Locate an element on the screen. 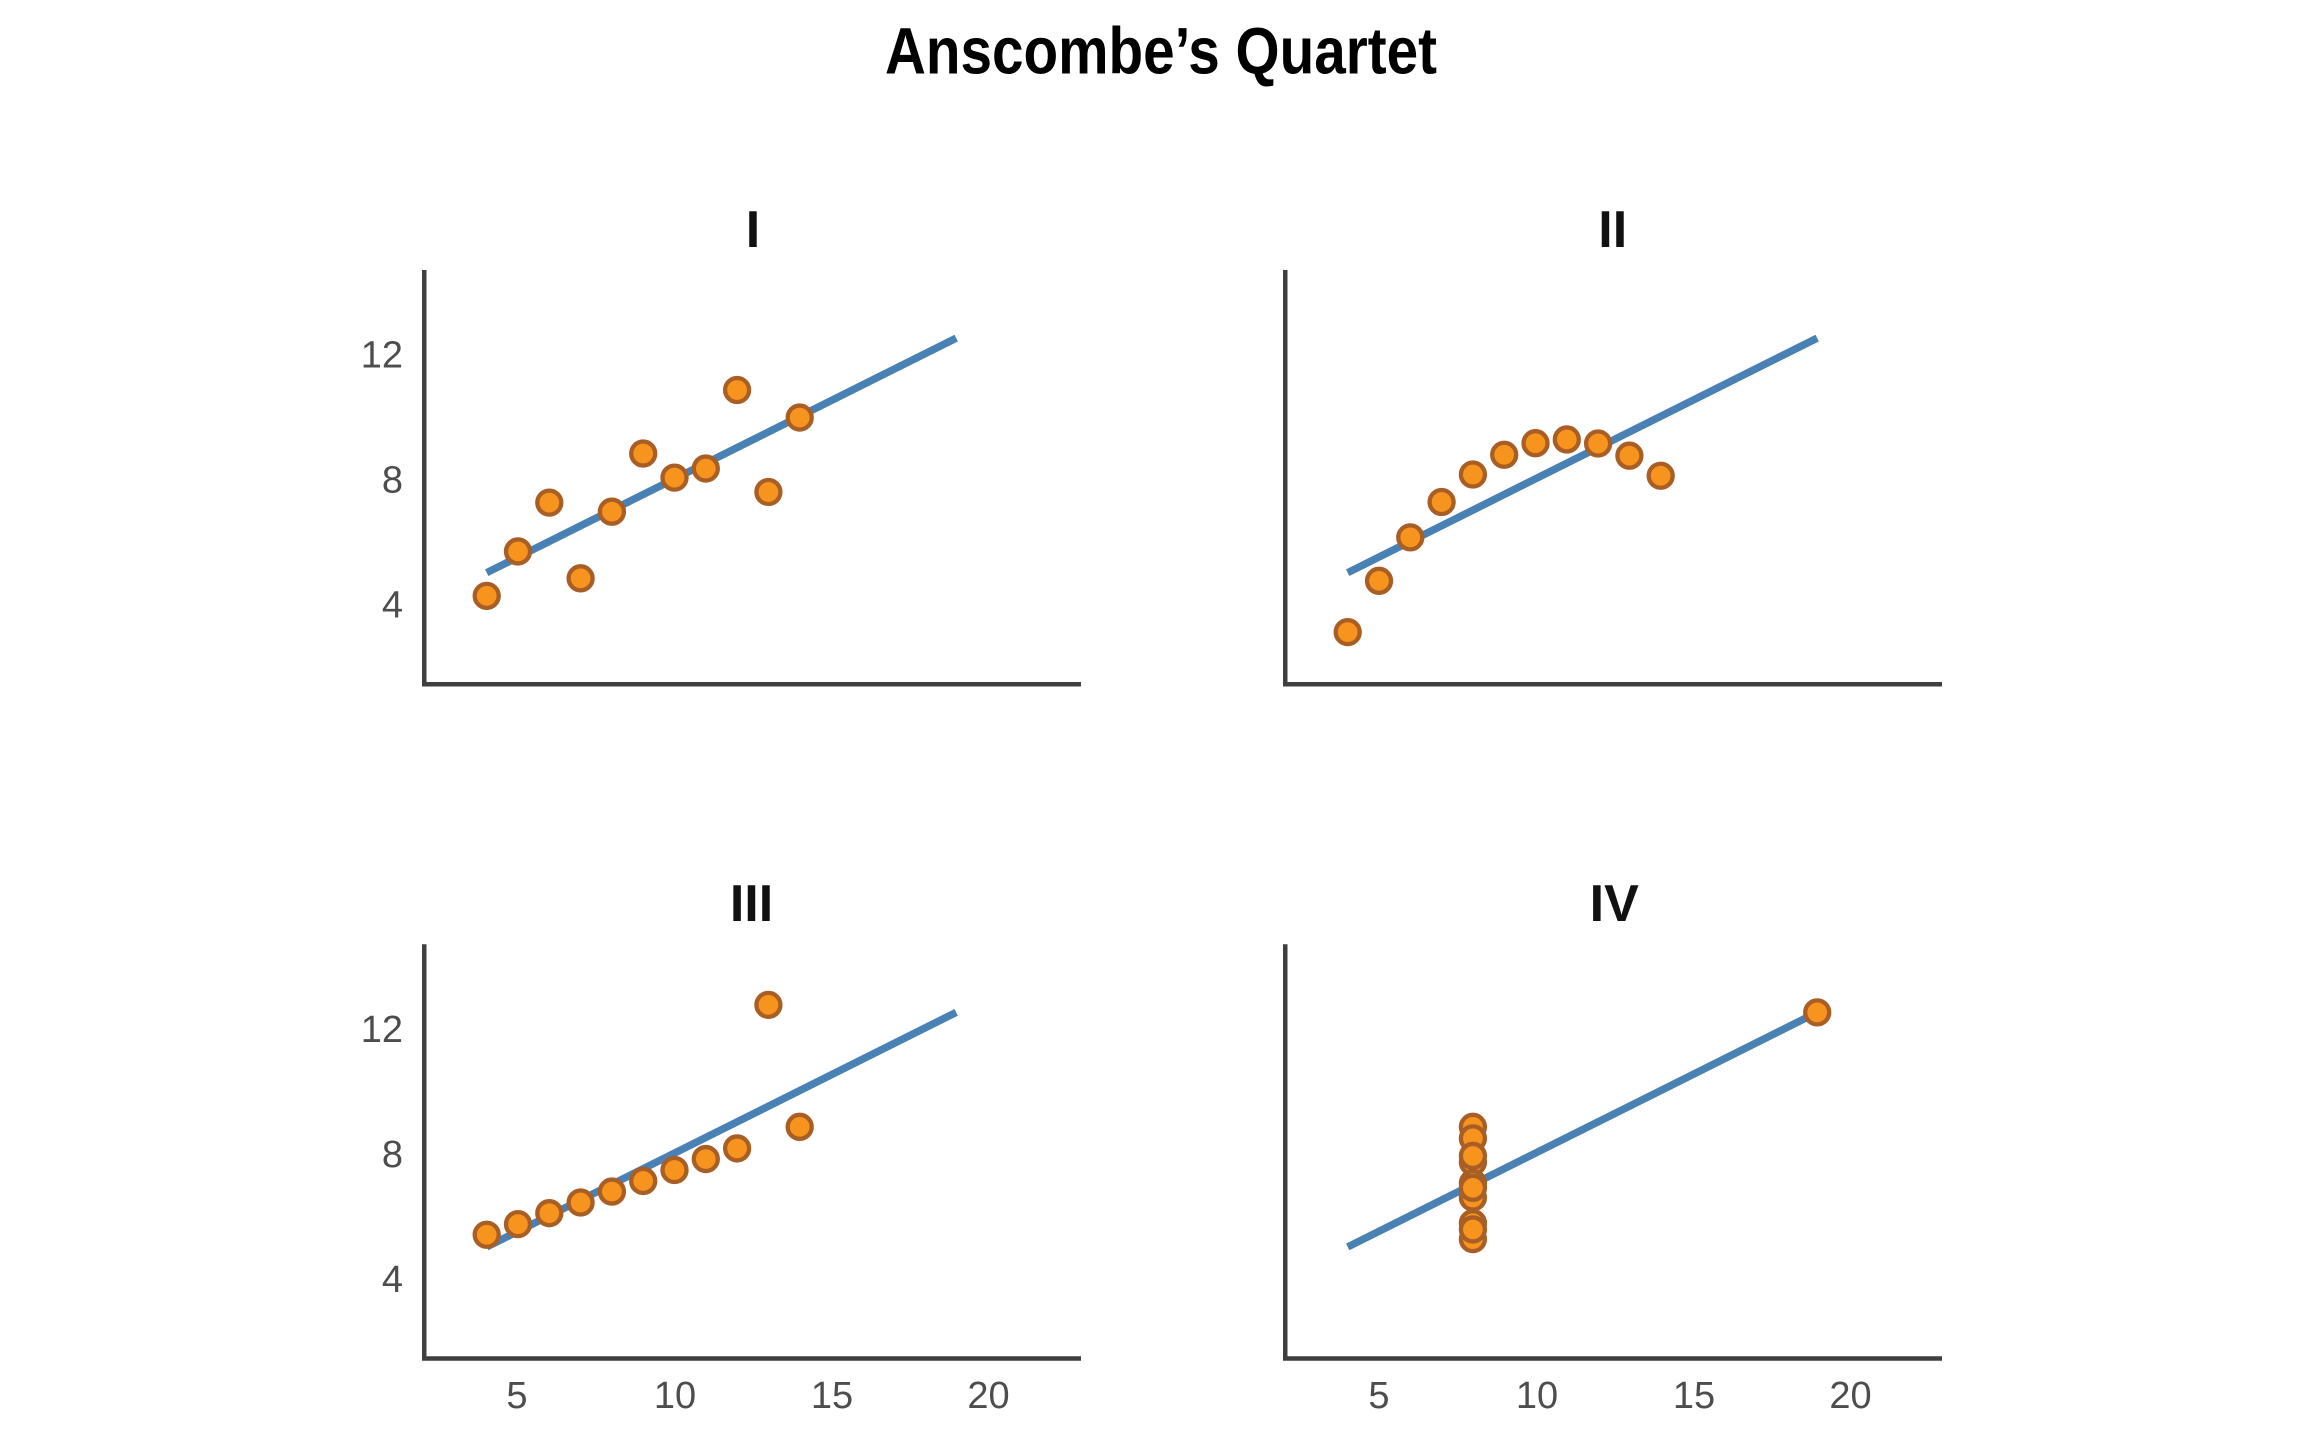 This screenshot has width=2304, height=1440. svg-text: IV is located at coordinates (1614, 904).